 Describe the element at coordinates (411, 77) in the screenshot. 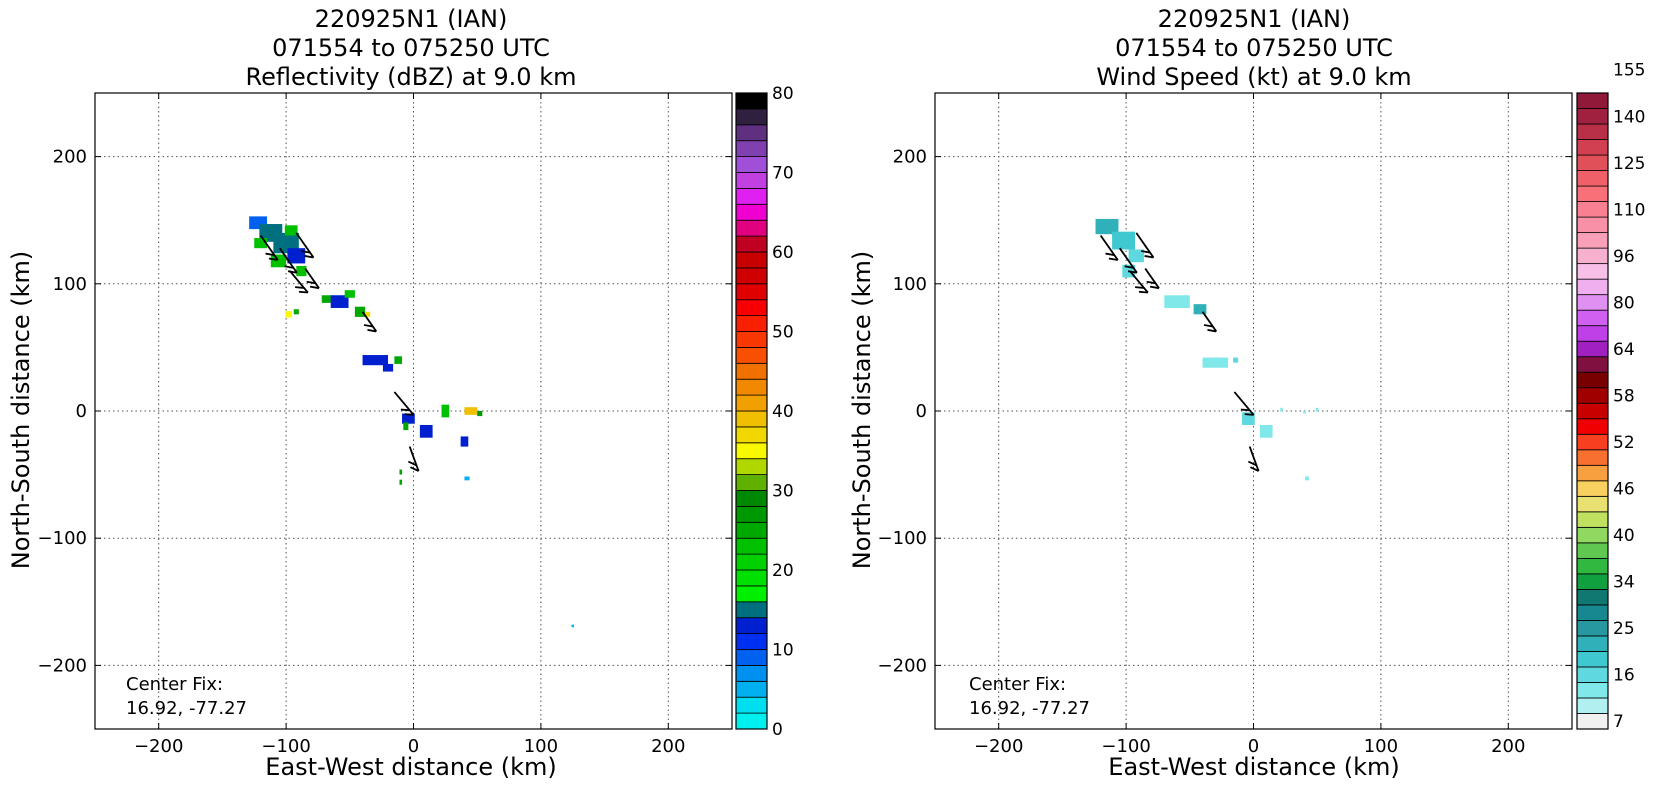

I see `title-line-3: Reflectivity (dBZ) at 9.0 km` at that location.